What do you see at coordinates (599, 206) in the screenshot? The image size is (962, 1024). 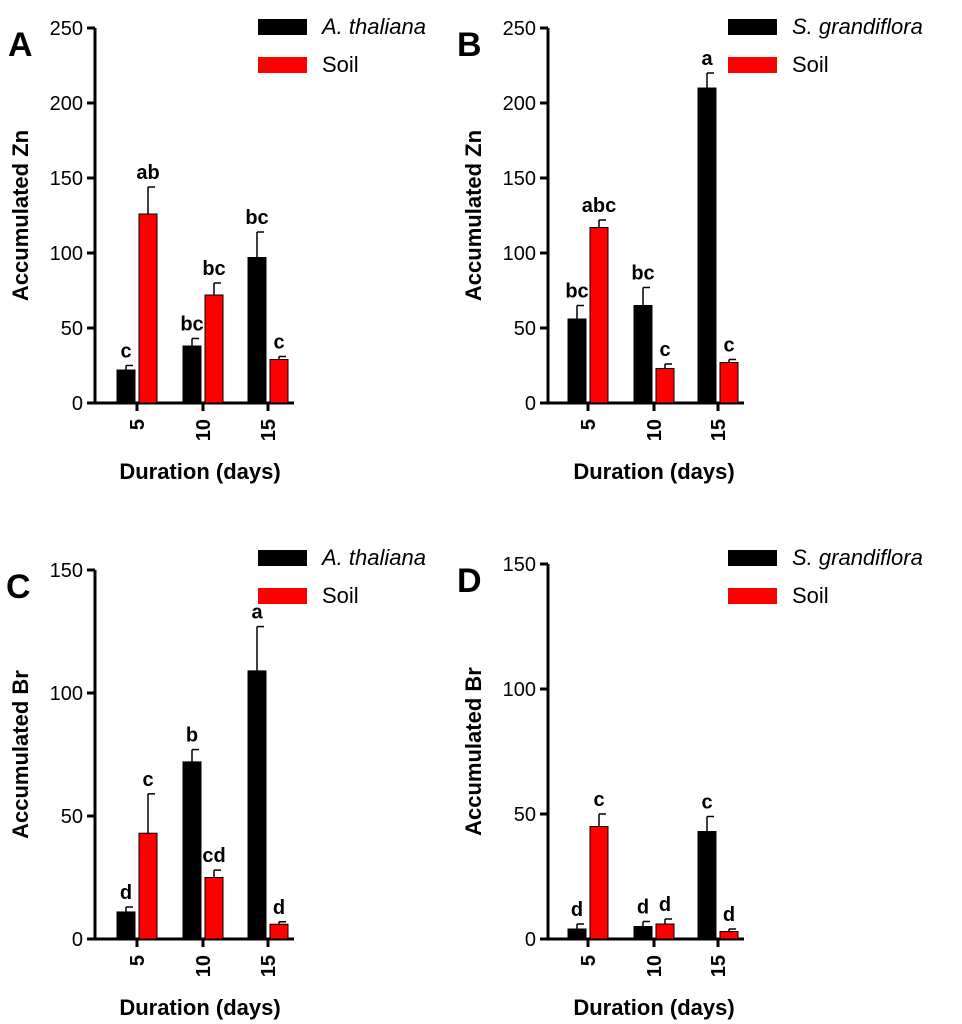 I see `significance-label: abc` at bounding box center [599, 206].